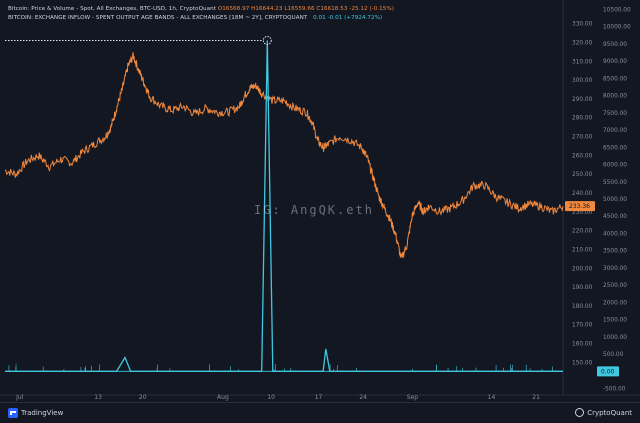 This screenshot has height=423, width=640. Describe the element at coordinates (615, 148) in the screenshot. I see `inflow-axis-tick-label: 6500.00` at that location.